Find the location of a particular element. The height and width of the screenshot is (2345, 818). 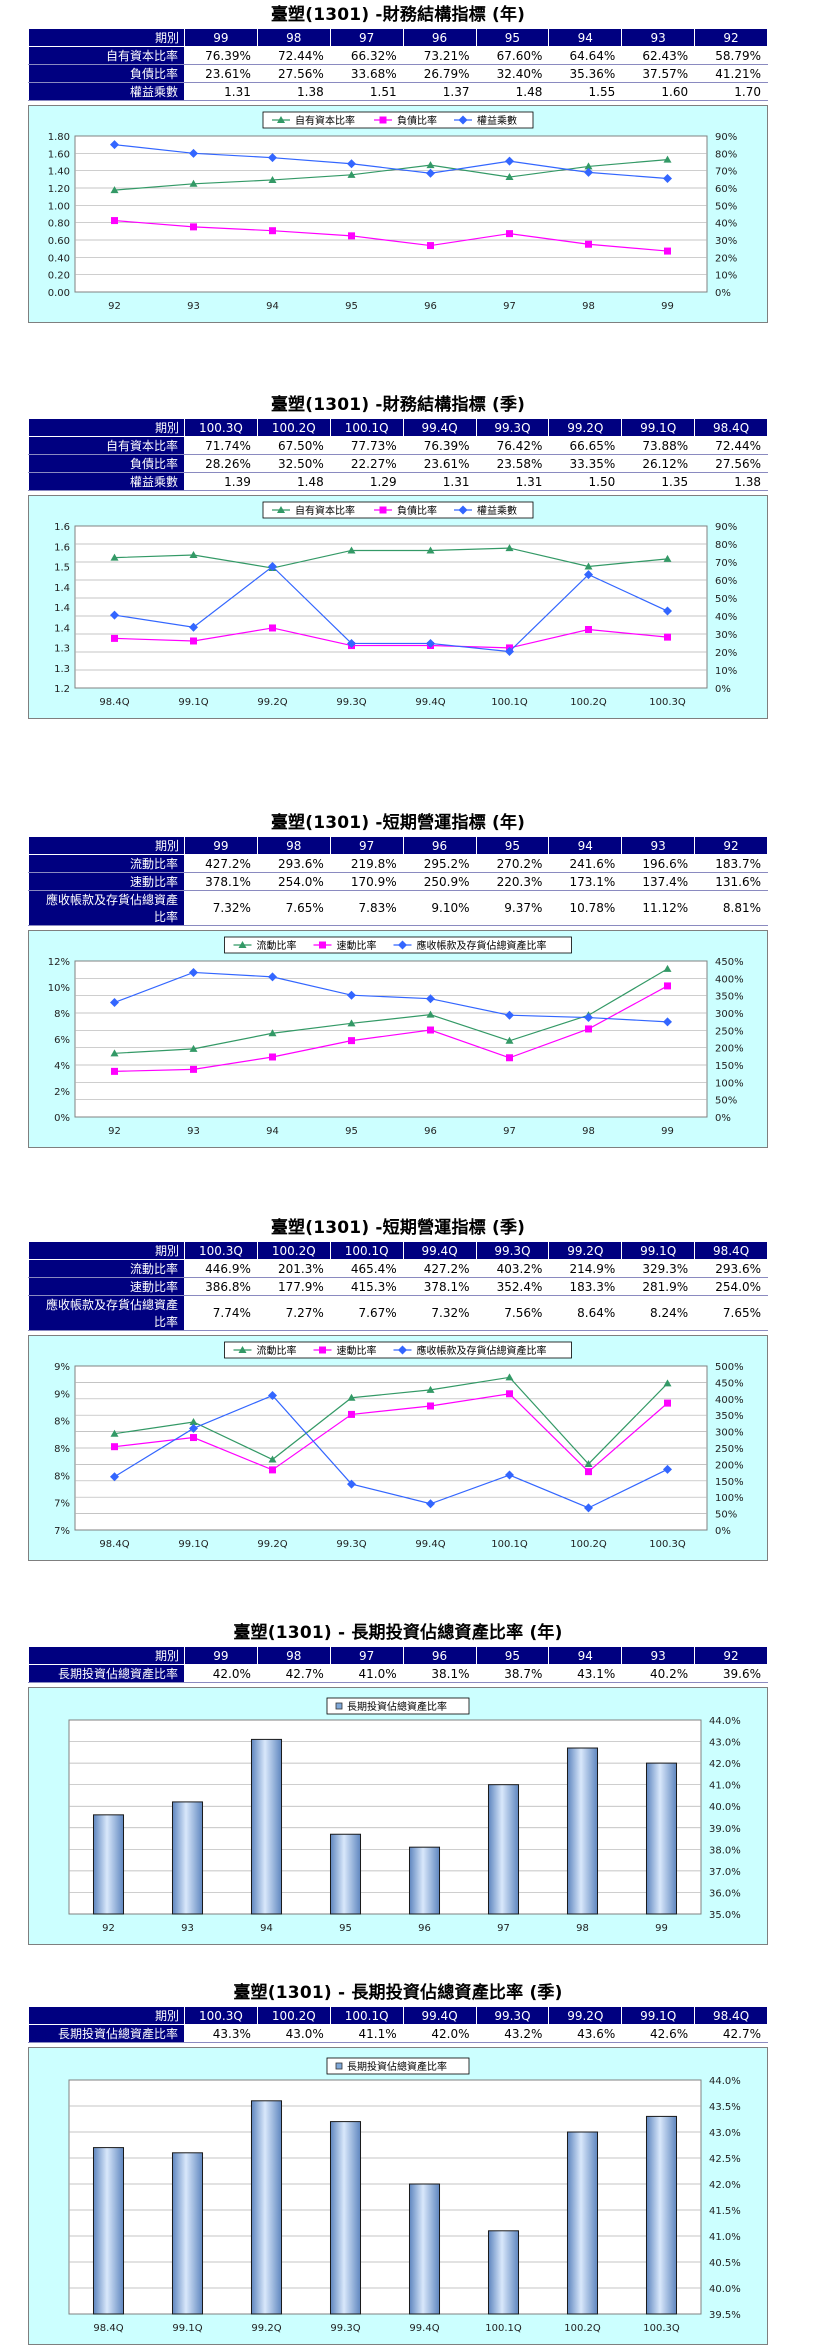

table-cell: 386.8% is located at coordinates (221, 1286).